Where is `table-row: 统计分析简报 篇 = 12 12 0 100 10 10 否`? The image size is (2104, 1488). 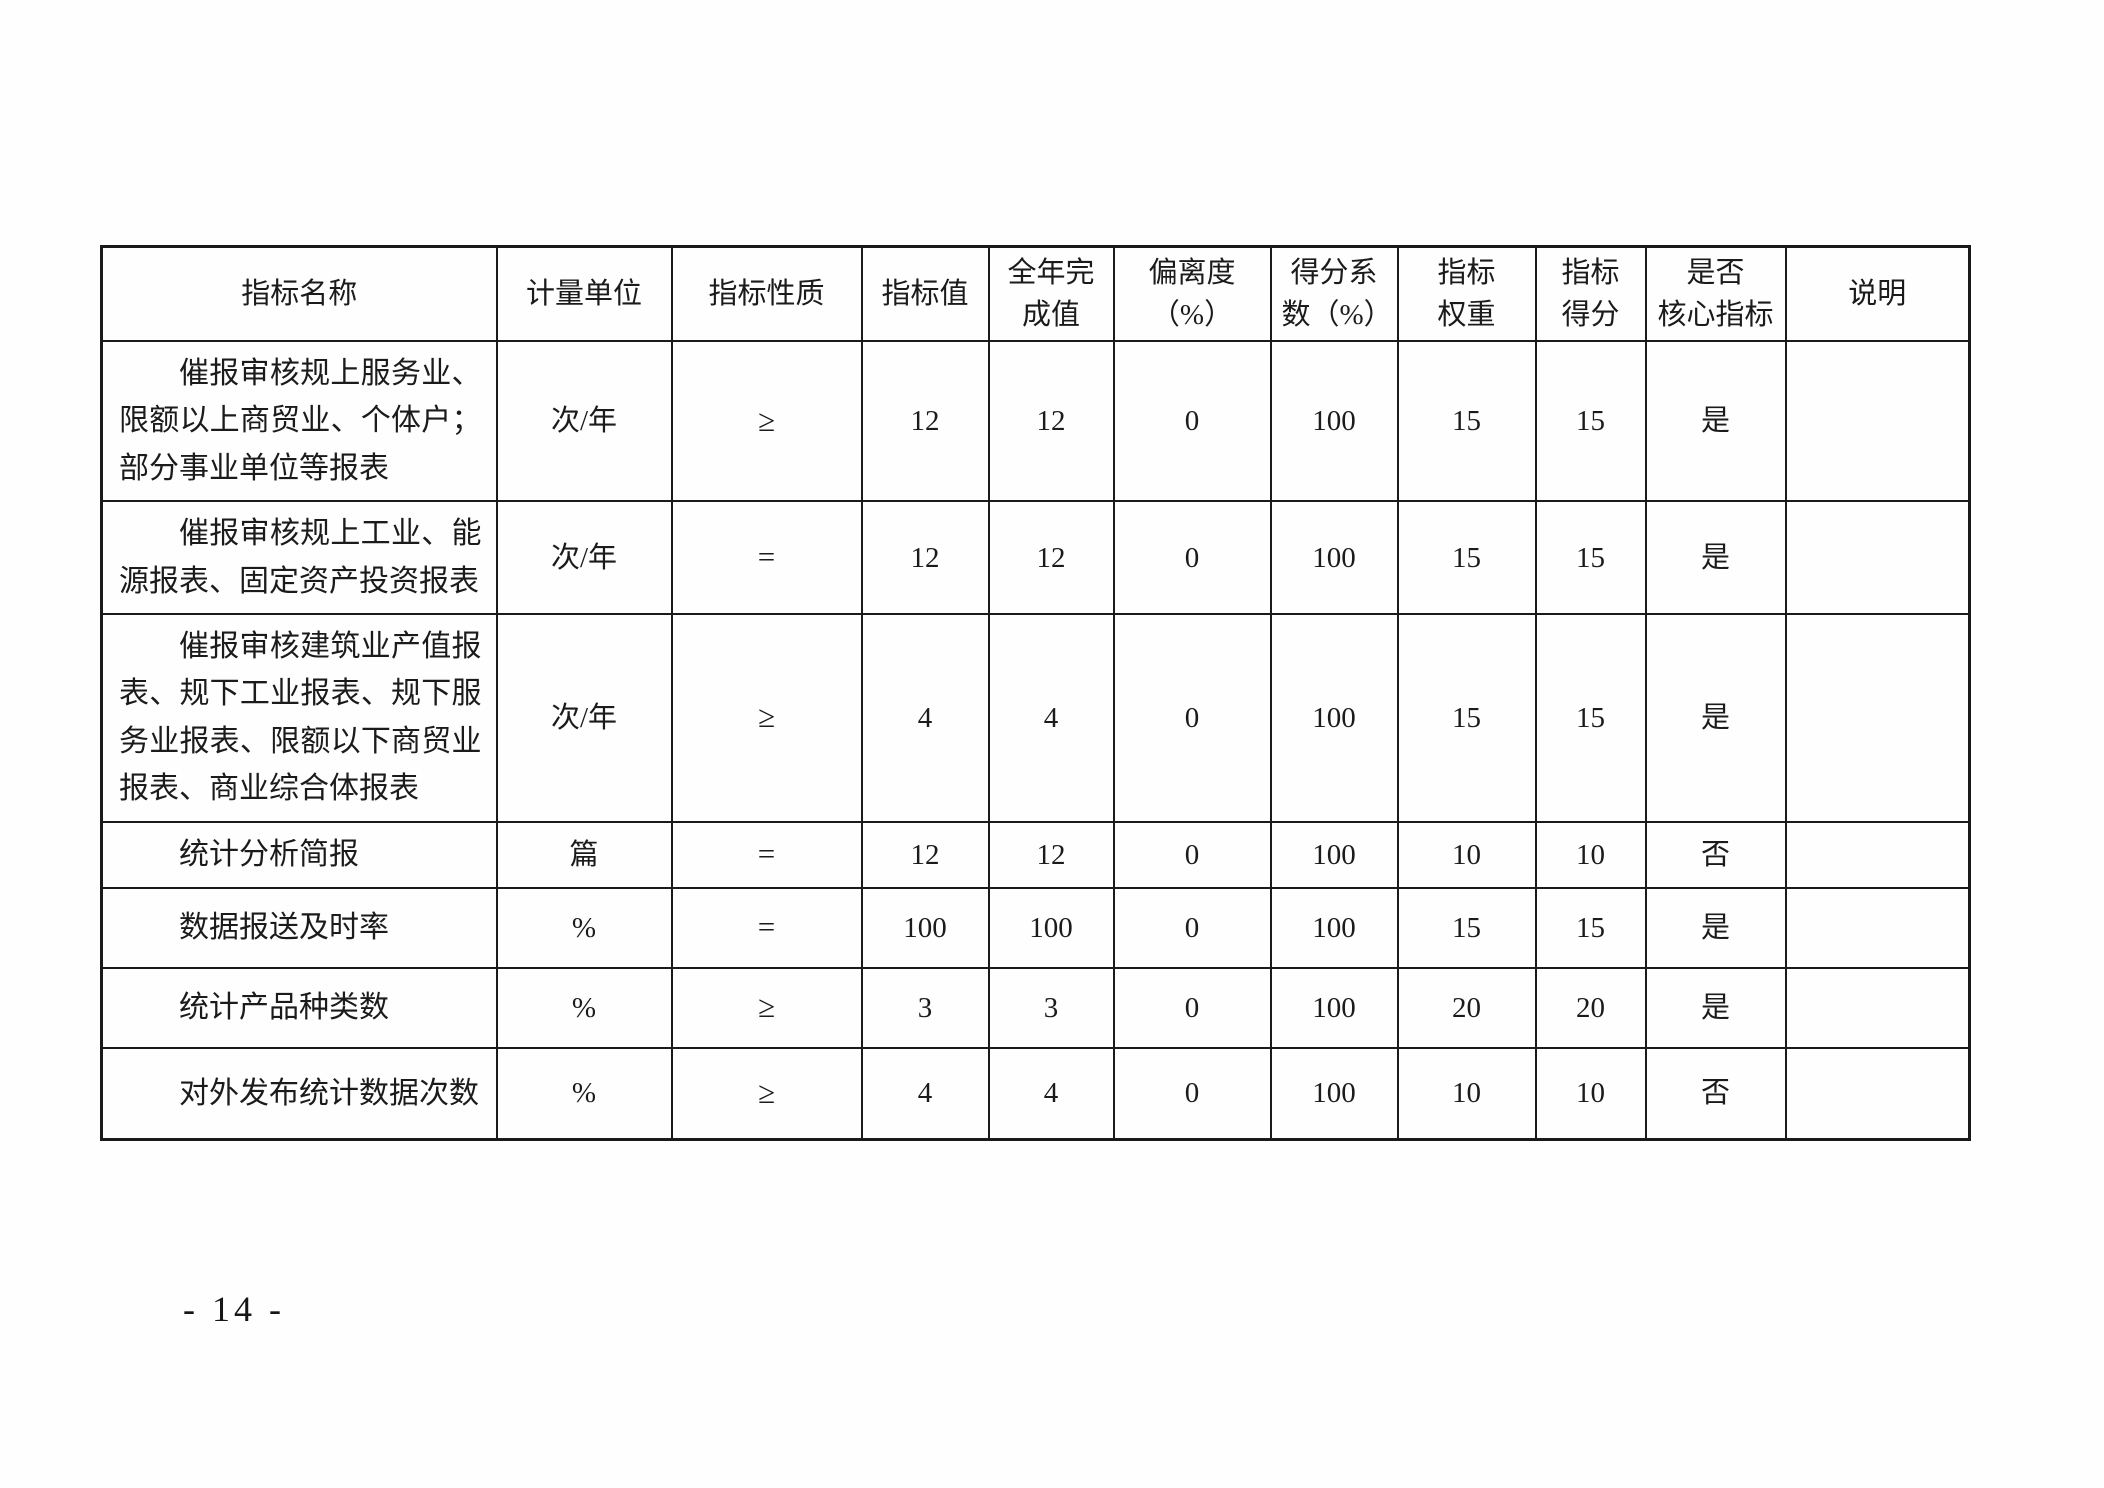
table-row: 统计分析简报 篇 = 12 12 0 100 10 10 否 is located at coordinates (1035, 854).